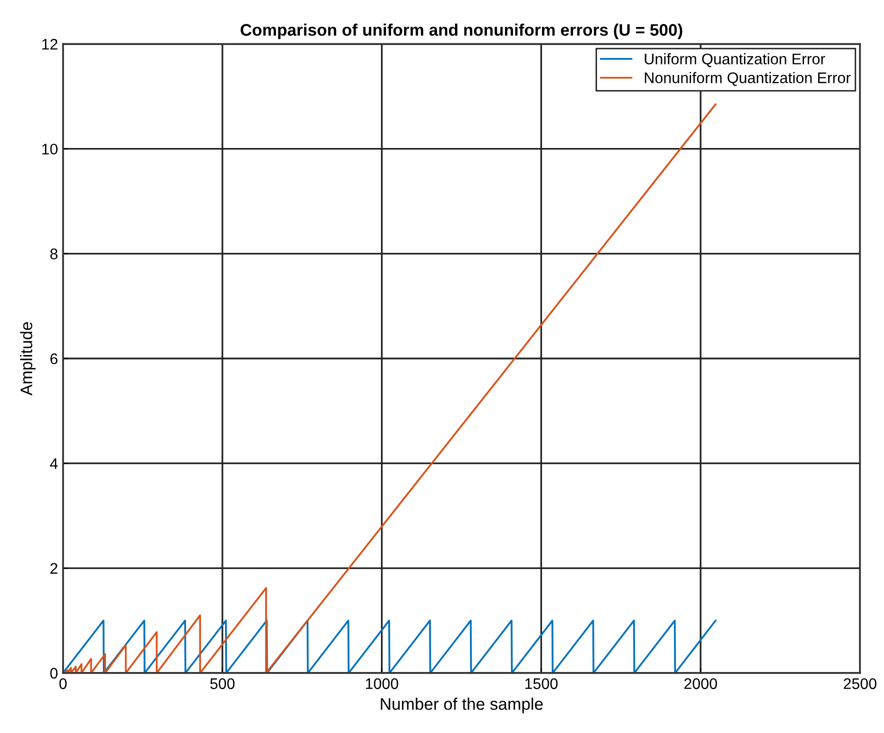  What do you see at coordinates (54, 358) in the screenshot?
I see `y-tick-label: 6` at bounding box center [54, 358].